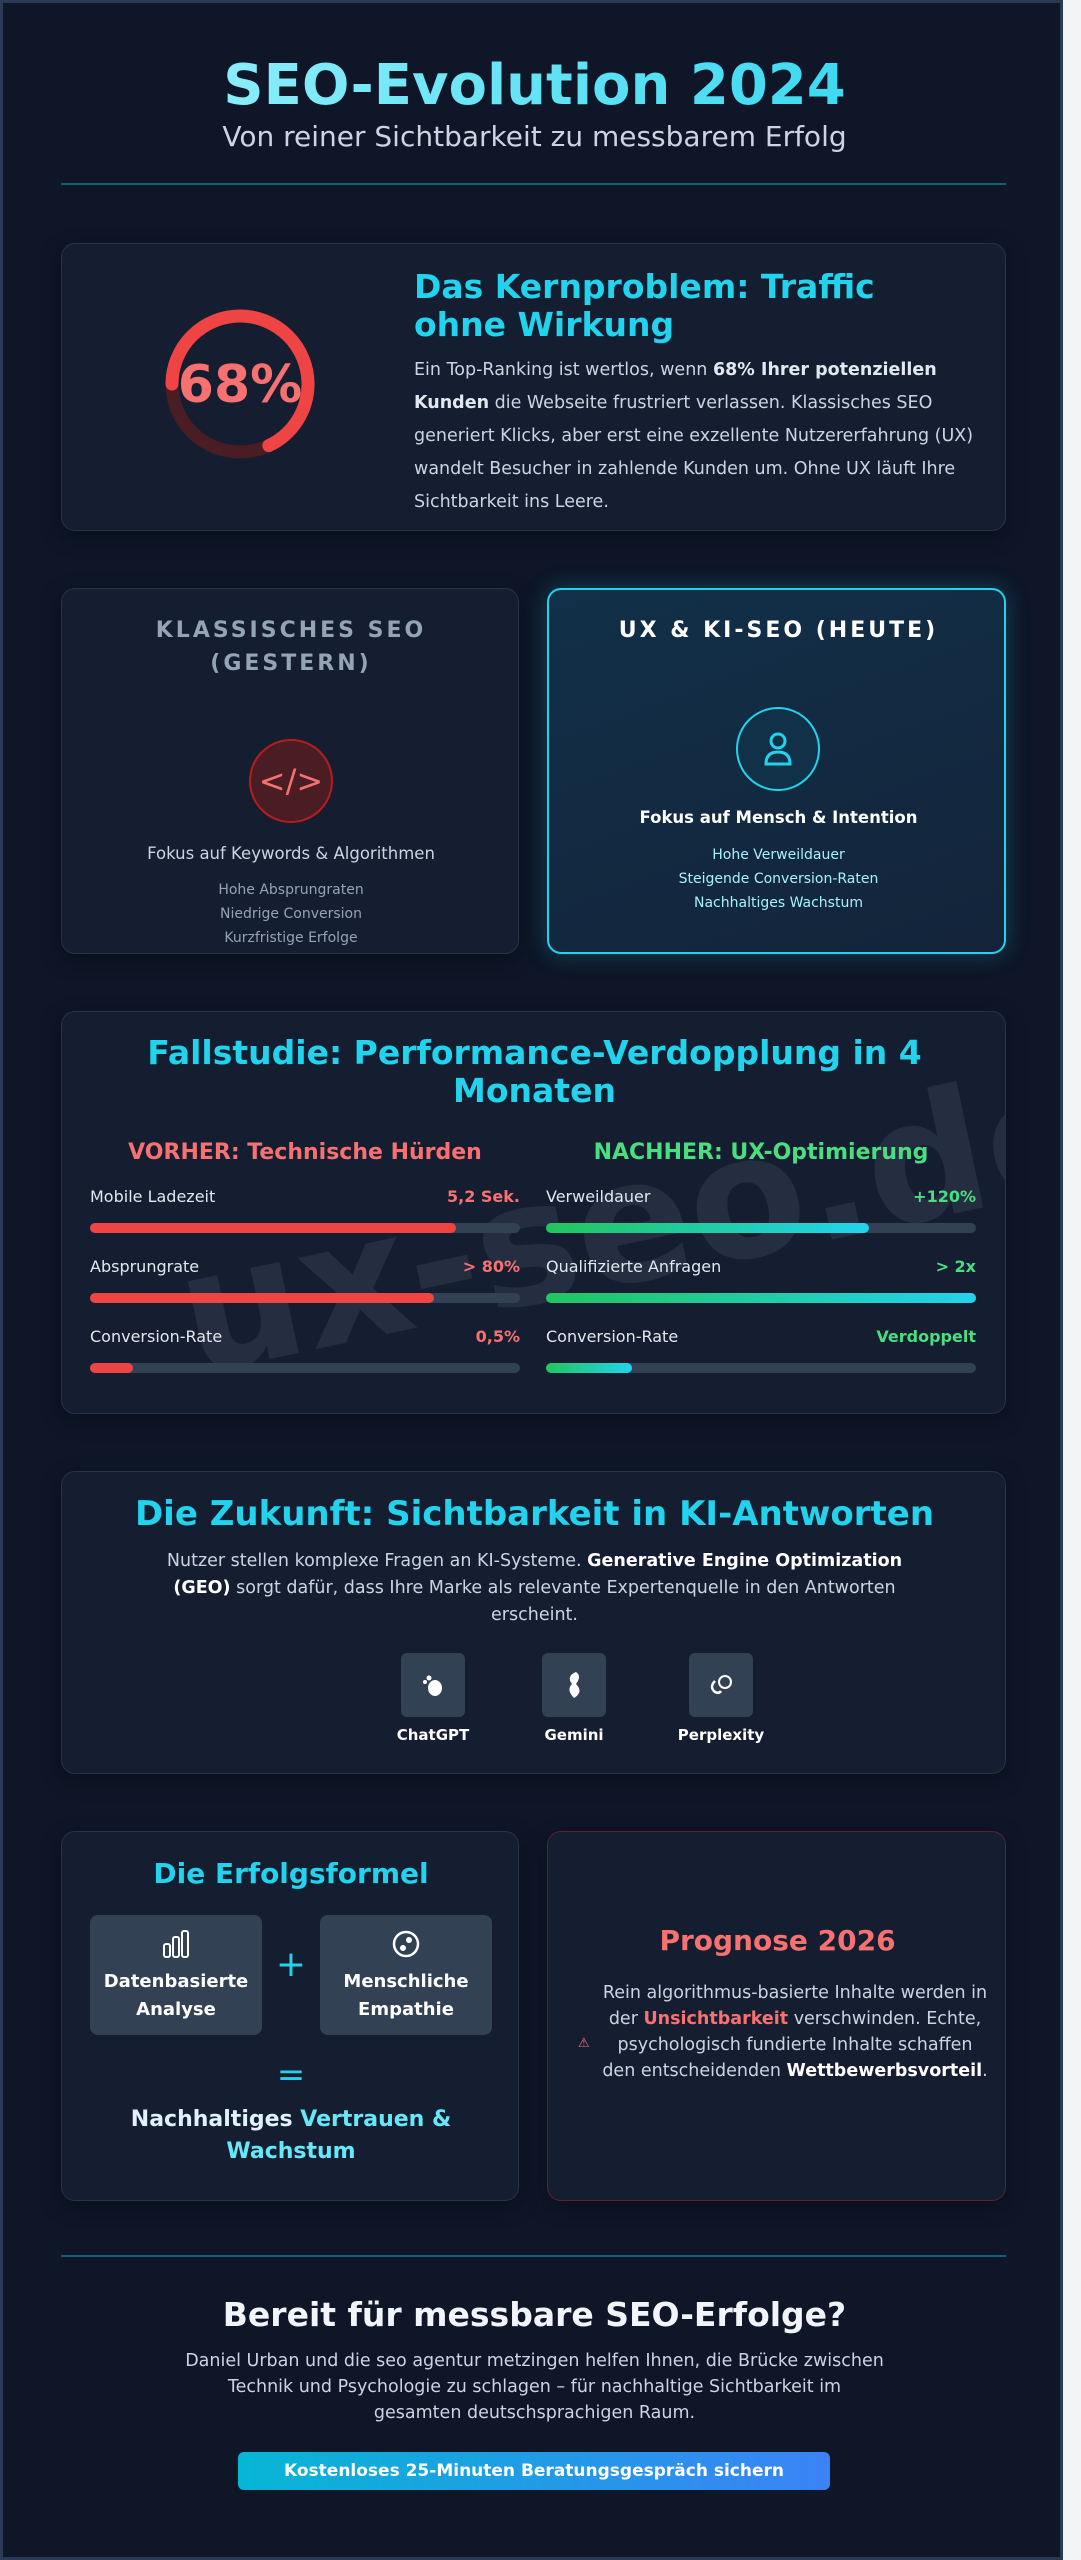  I want to click on equals-sign: =, so click(291, 2075).